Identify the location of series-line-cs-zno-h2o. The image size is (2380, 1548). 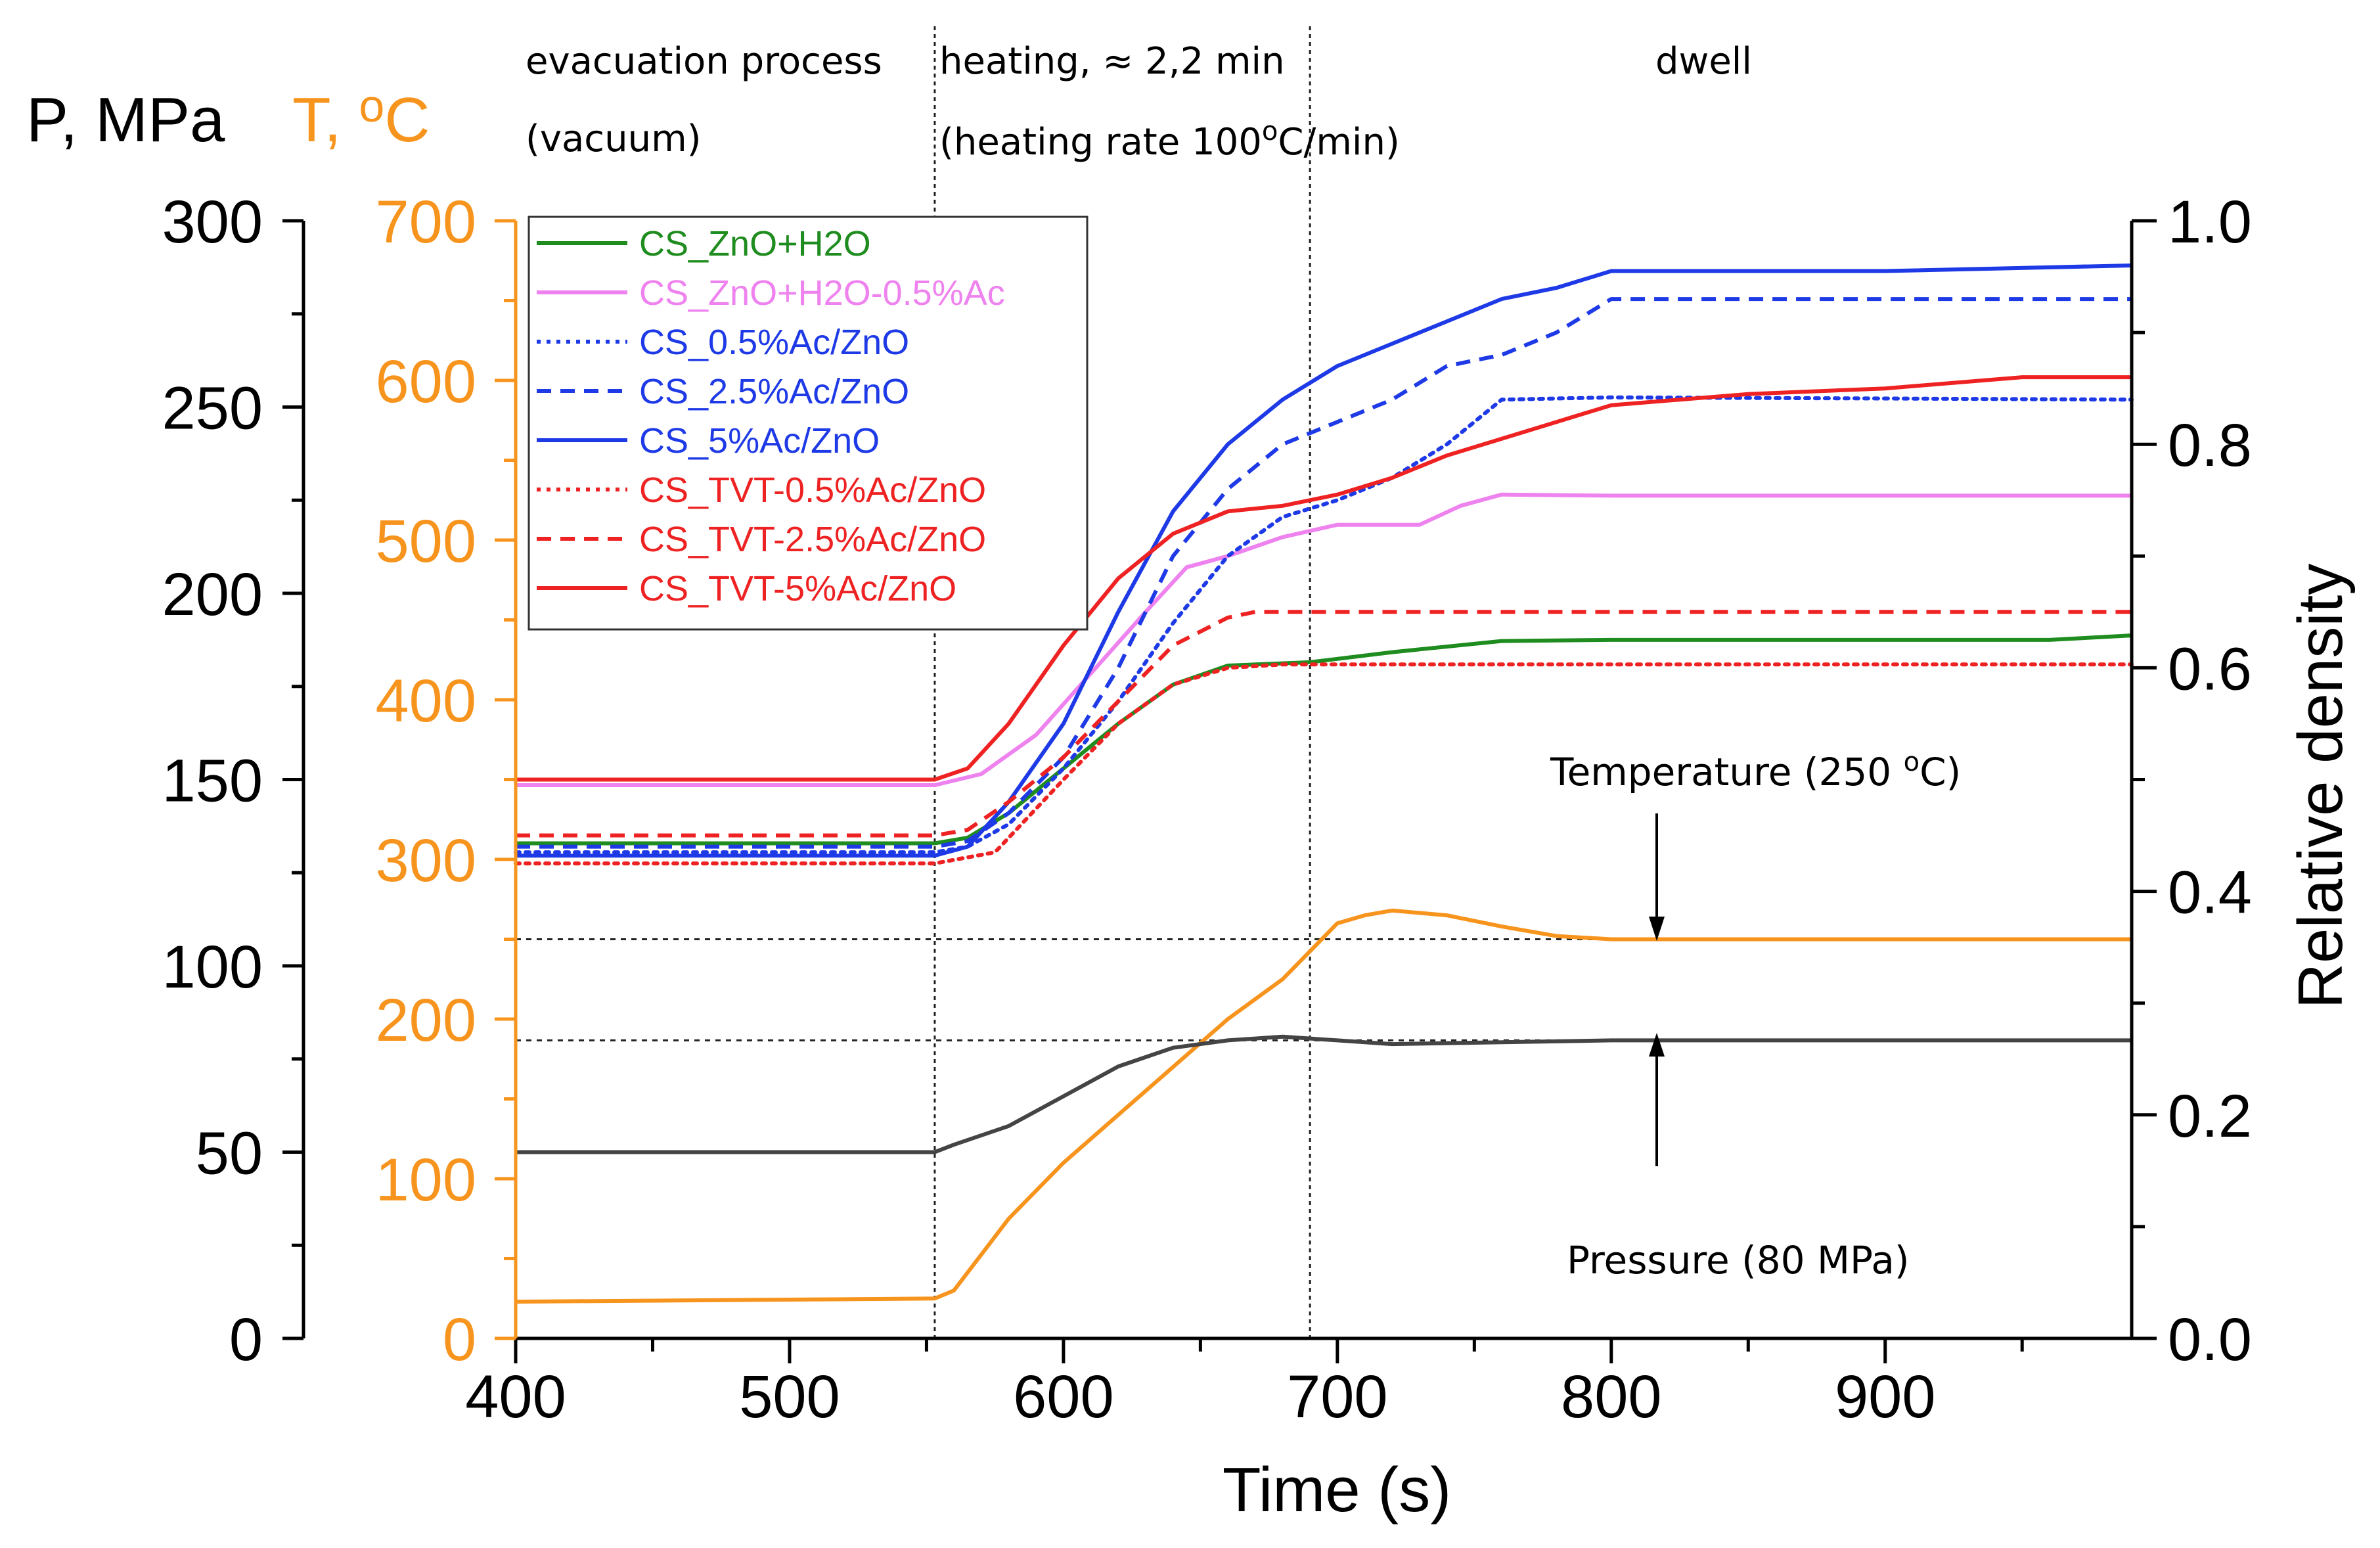
(1324, 739).